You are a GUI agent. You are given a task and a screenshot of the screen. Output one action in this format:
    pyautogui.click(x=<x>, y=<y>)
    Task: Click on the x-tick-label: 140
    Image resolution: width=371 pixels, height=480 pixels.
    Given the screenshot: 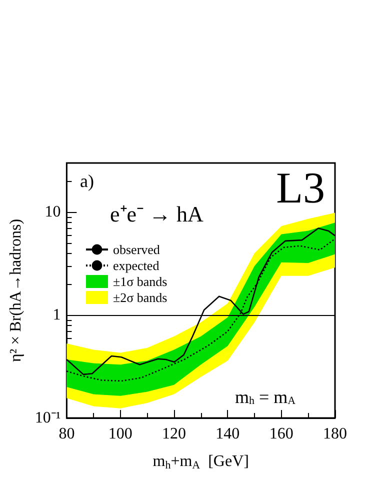 What is the action you would take?
    pyautogui.click(x=228, y=434)
    